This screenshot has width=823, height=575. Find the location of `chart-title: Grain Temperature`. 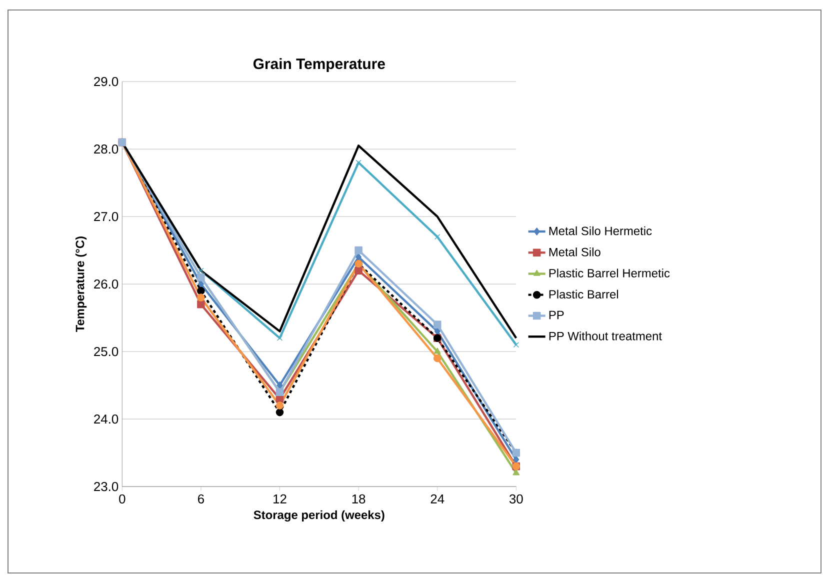

chart-title: Grain Temperature is located at coordinates (319, 65).